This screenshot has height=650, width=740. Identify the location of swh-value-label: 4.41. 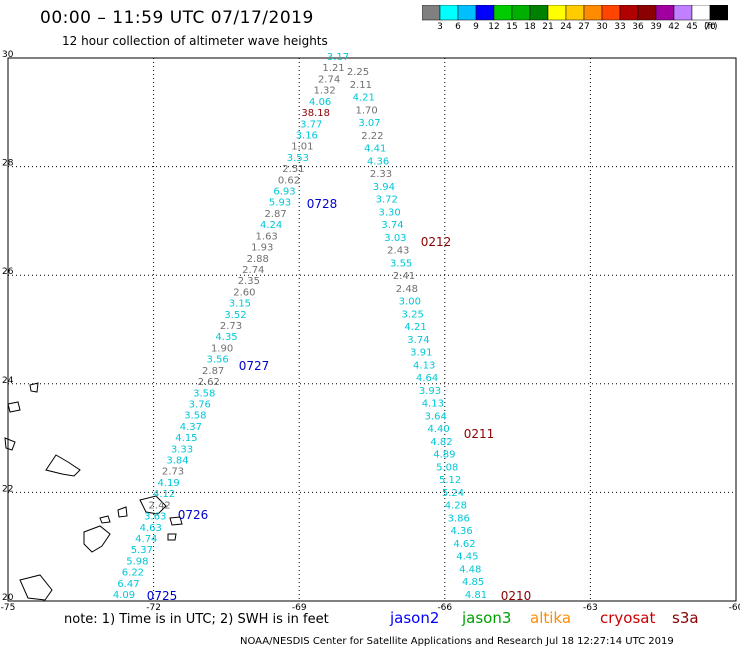
(375, 149).